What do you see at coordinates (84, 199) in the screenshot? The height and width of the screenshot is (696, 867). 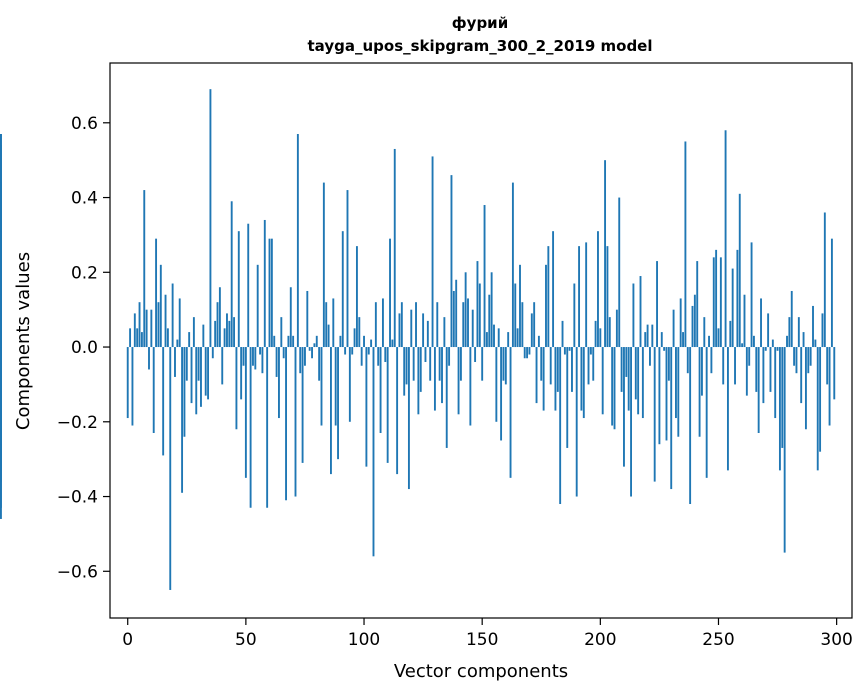 I see `y-tick-label: 0.4` at bounding box center [84, 199].